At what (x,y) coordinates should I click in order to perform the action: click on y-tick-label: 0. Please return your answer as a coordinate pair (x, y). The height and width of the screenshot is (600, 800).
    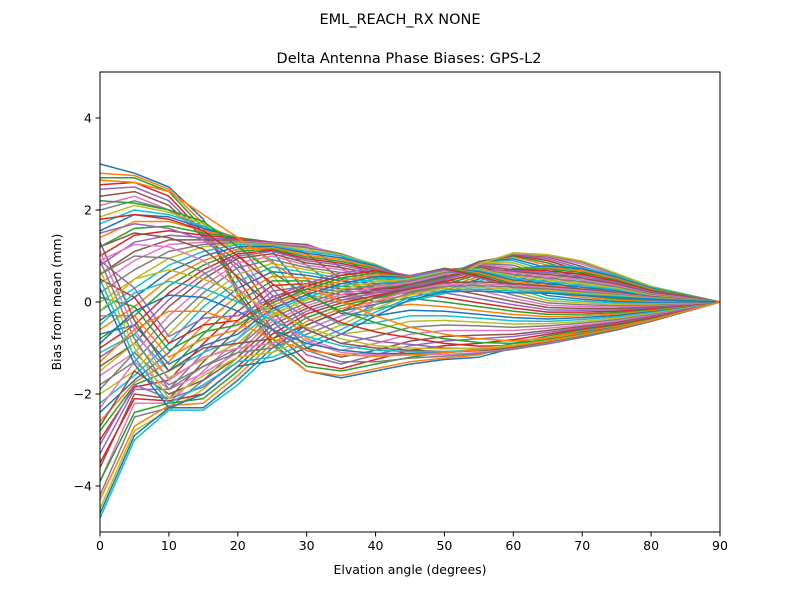
    Looking at the image, I should click on (88, 302).